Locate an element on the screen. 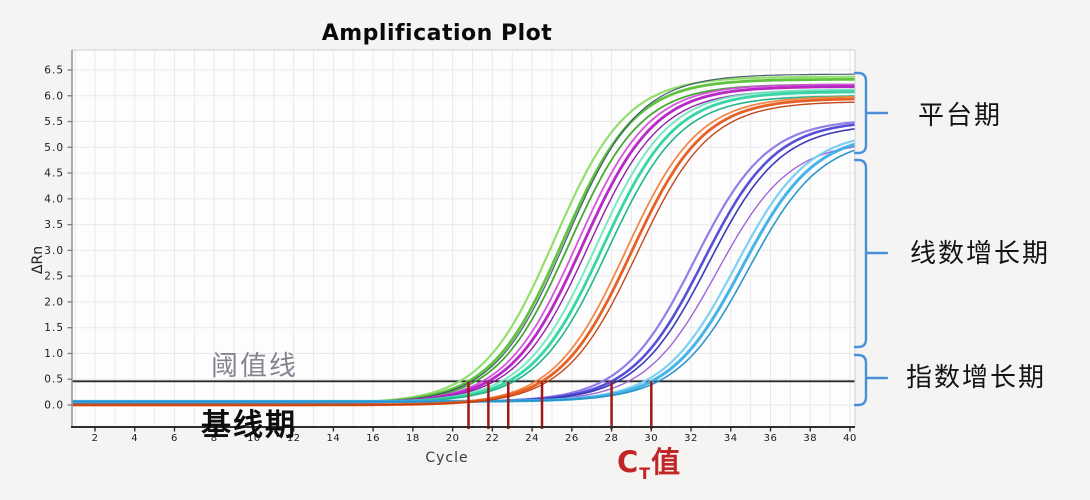 The width and height of the screenshot is (1090, 500). svg-text: 2 is located at coordinates (95, 438).